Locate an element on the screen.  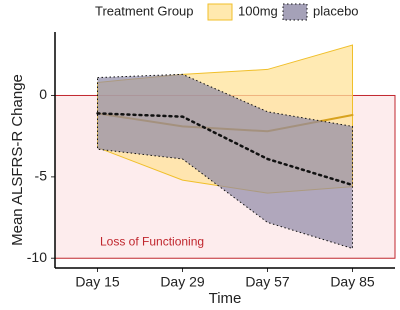
legend-label: placebo is located at coordinates (336, 10).